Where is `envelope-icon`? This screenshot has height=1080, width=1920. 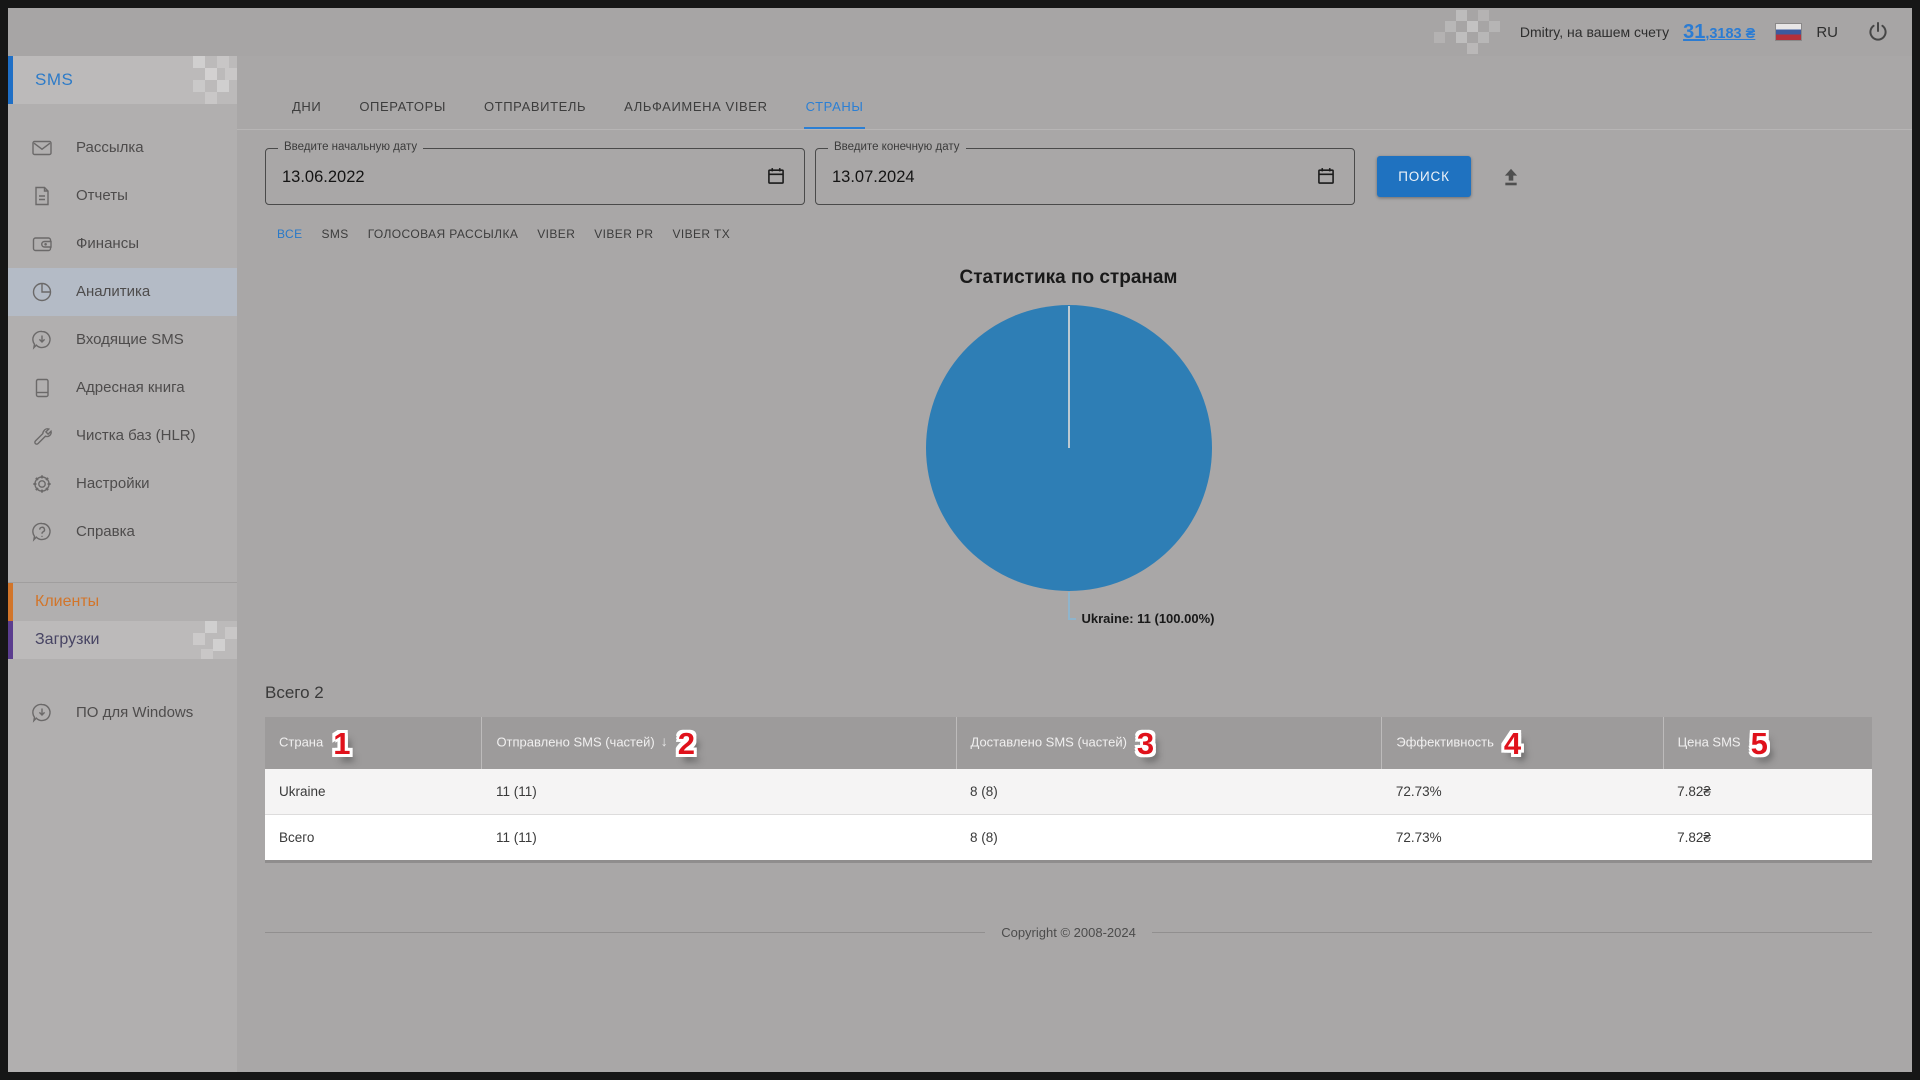
envelope-icon is located at coordinates (42, 148).